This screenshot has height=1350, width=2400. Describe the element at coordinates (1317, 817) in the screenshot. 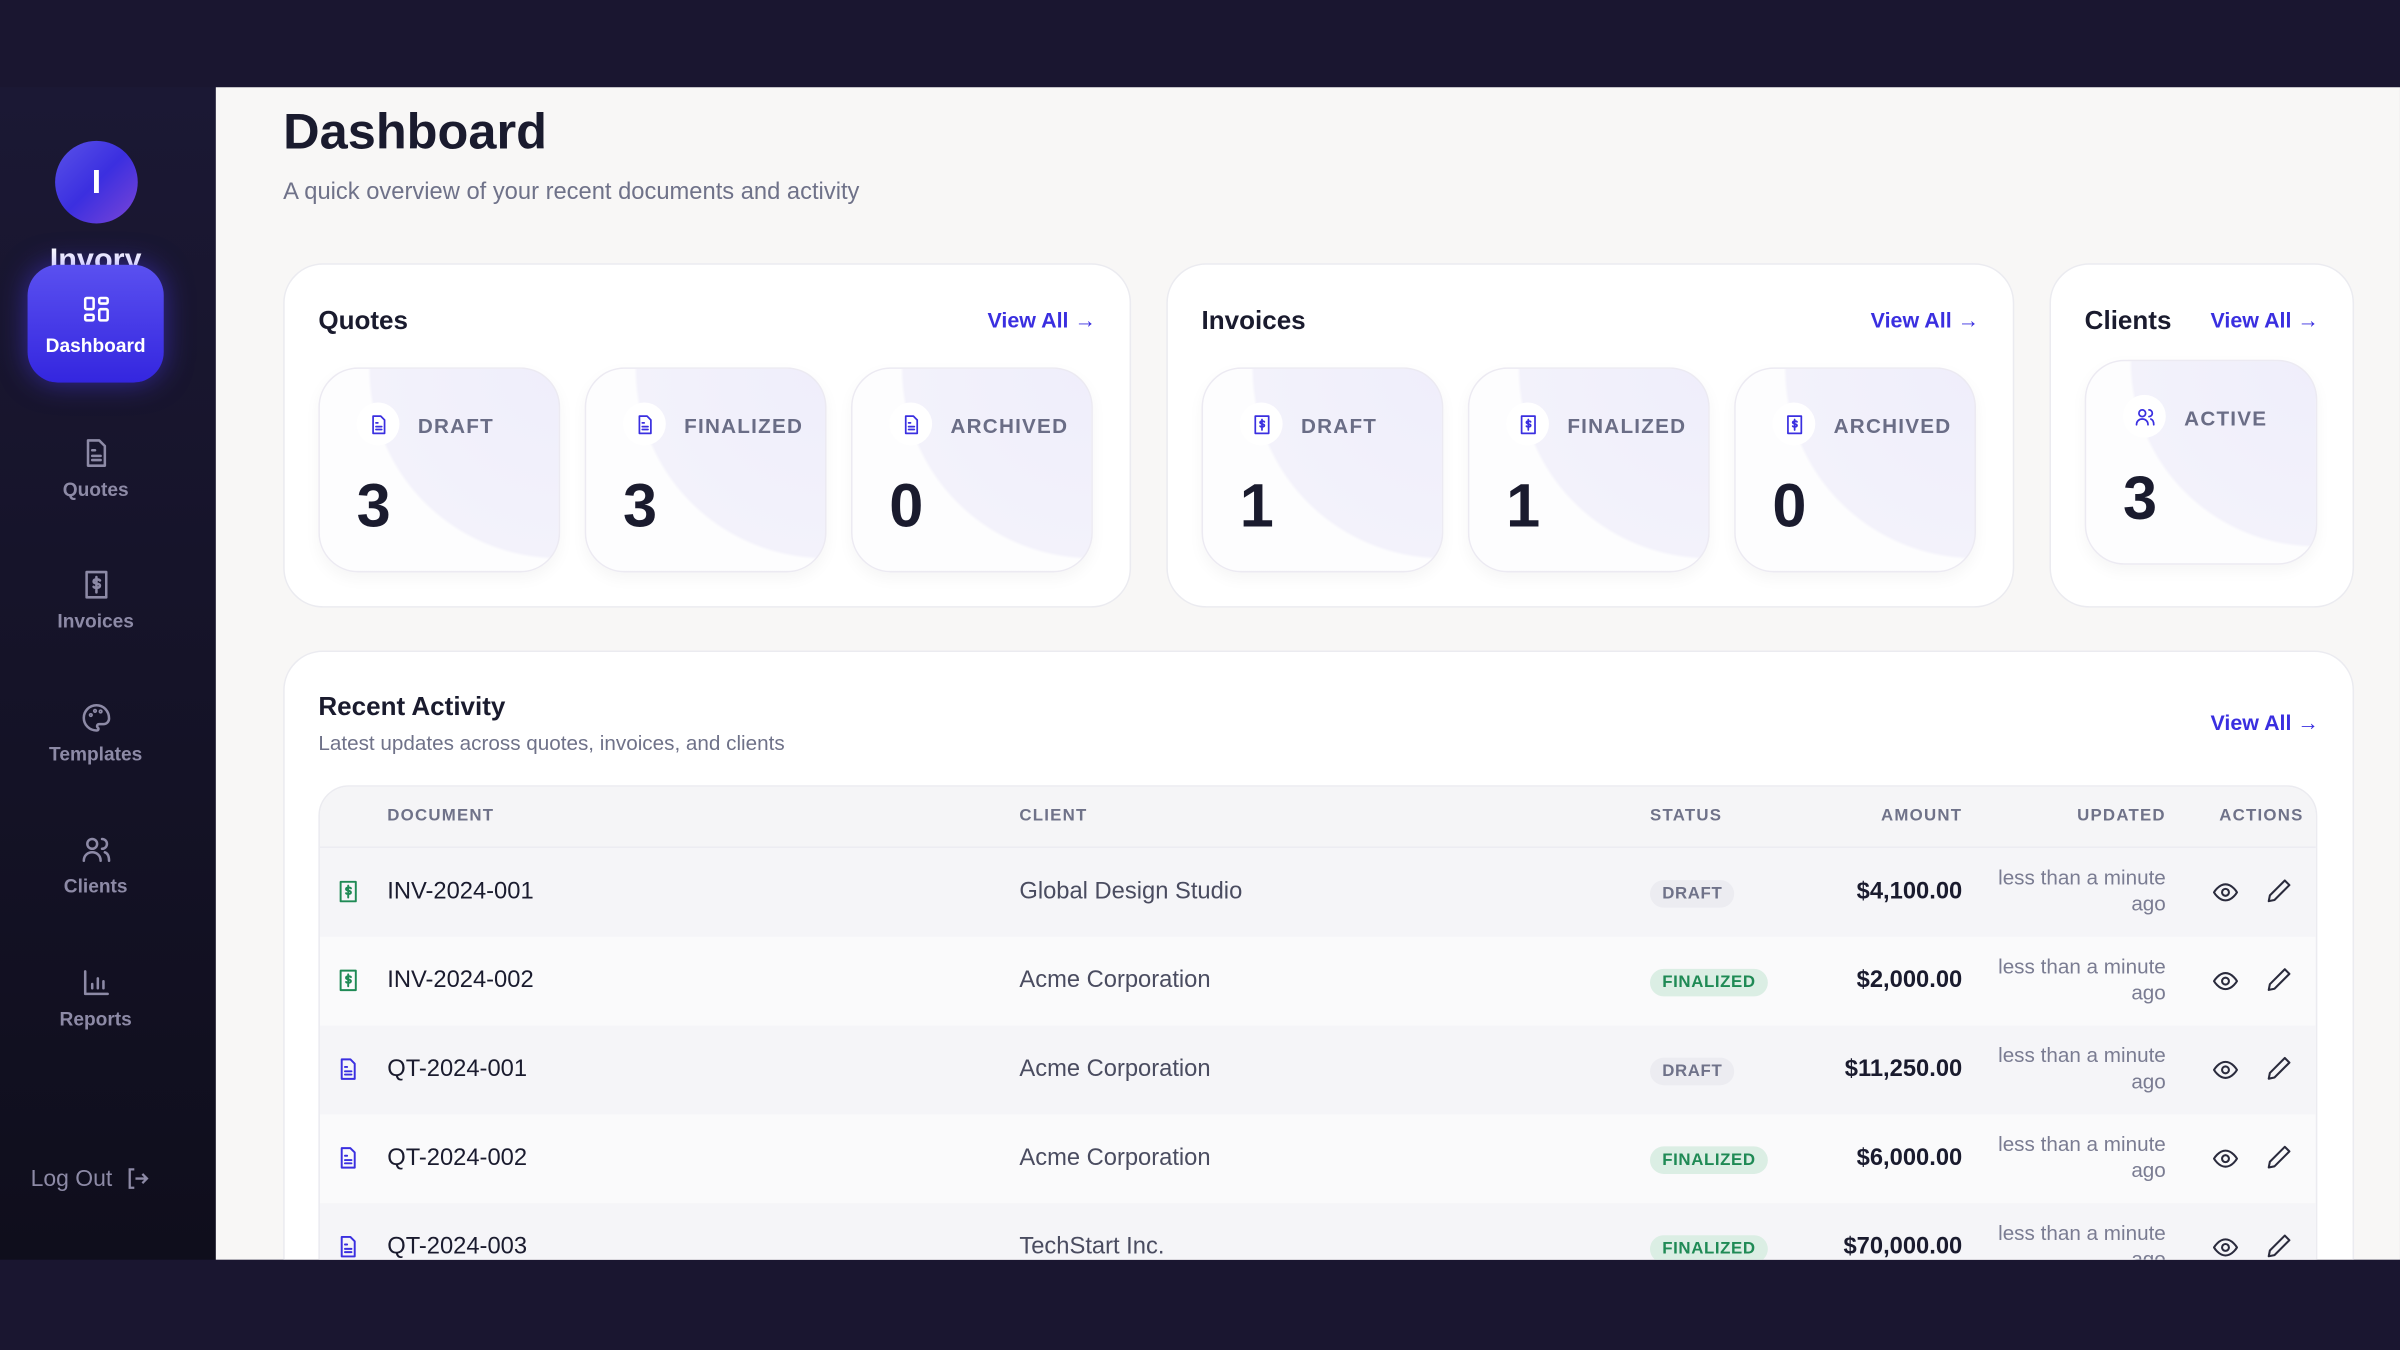

I see `table-header: DOCUMENT CLIENT STATUS AMOUNT UPDATED ACTIONS` at that location.